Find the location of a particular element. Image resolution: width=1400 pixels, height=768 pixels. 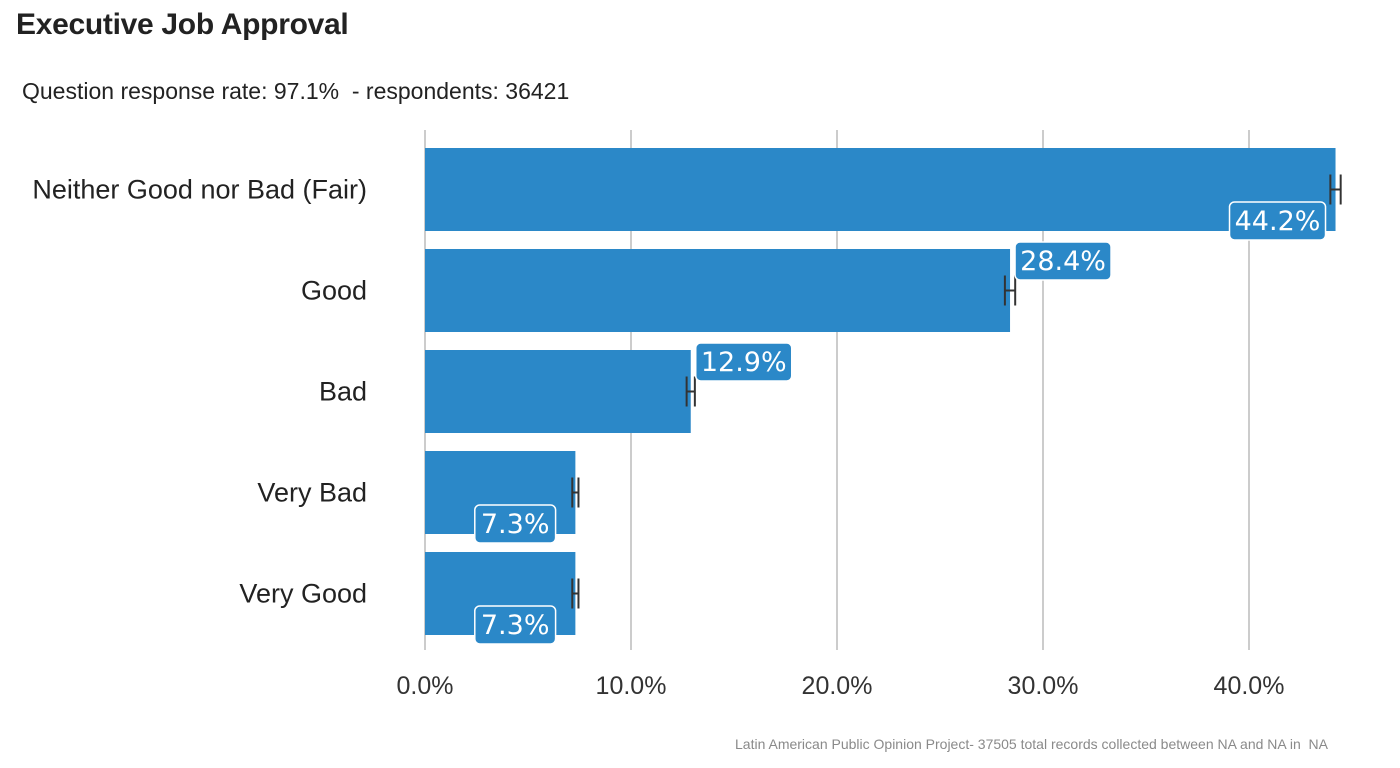

category-label: Very Good is located at coordinates (303, 594).